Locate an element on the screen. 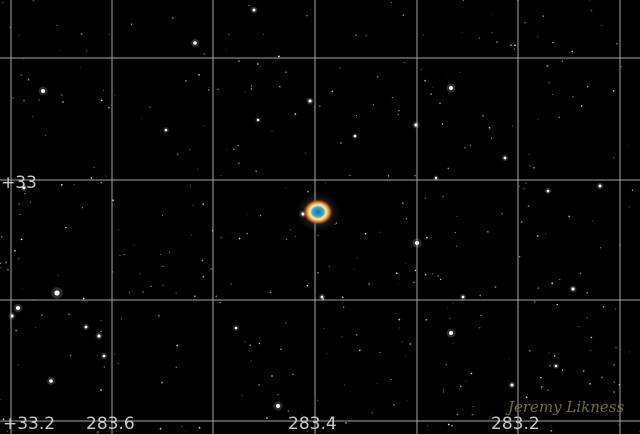 The image size is (640, 434). ring-nebula is located at coordinates (318, 212).